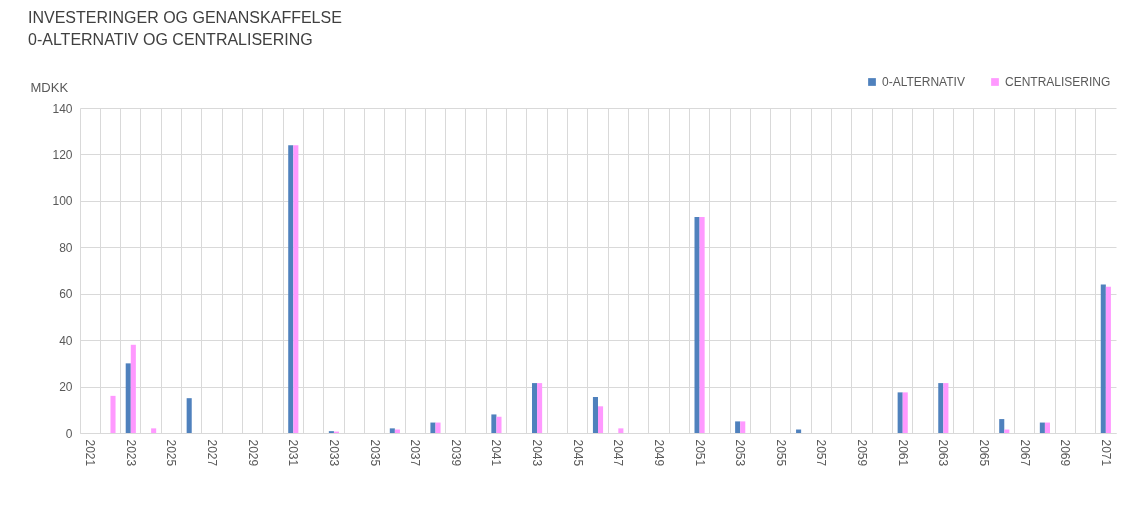 Image resolution: width=1144 pixels, height=519 pixels. Describe the element at coordinates (1058, 82) in the screenshot. I see `legend-label: CENTRALISERING` at that location.